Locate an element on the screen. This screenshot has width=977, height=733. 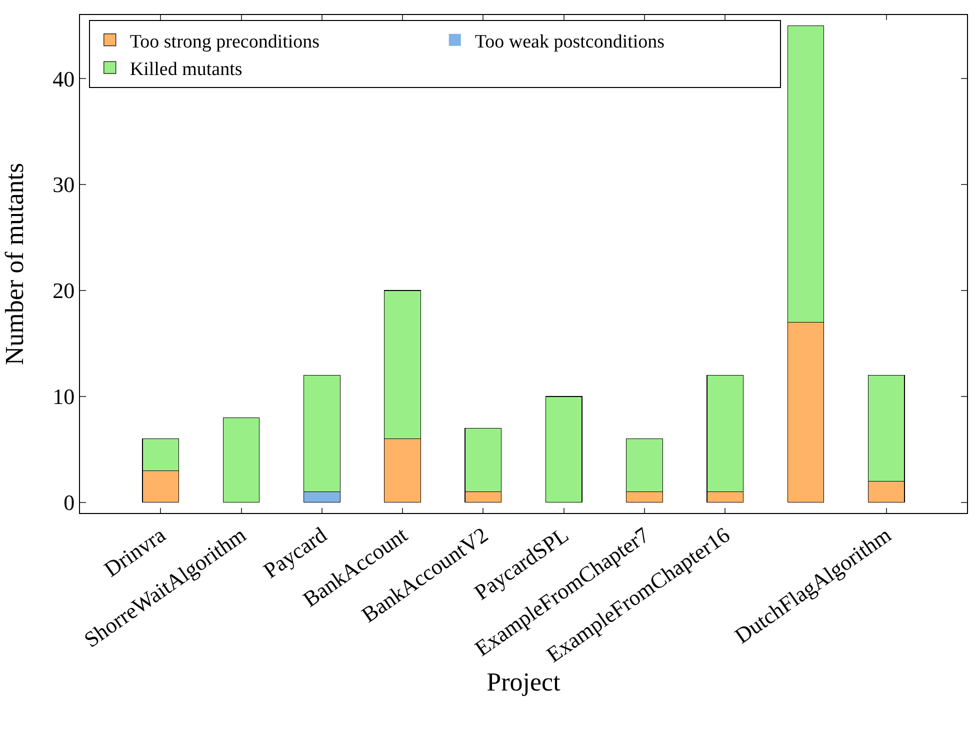
y-tick-label: 10 is located at coordinates (63, 397).